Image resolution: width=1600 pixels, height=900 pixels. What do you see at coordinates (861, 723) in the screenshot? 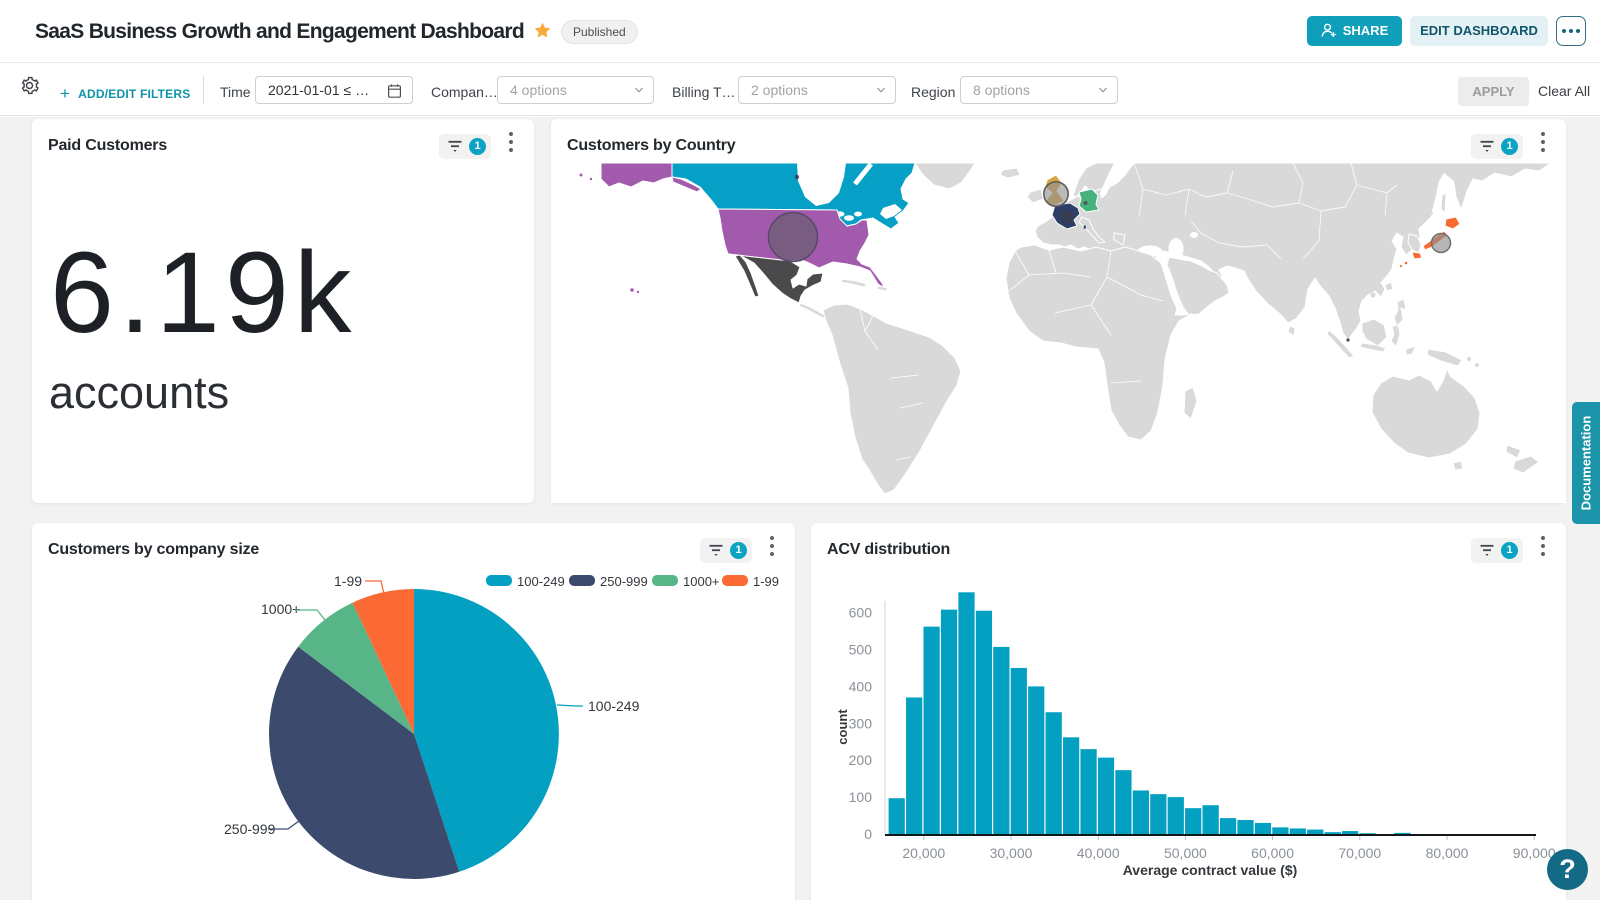
I see `svg-text: 300` at bounding box center [861, 723].